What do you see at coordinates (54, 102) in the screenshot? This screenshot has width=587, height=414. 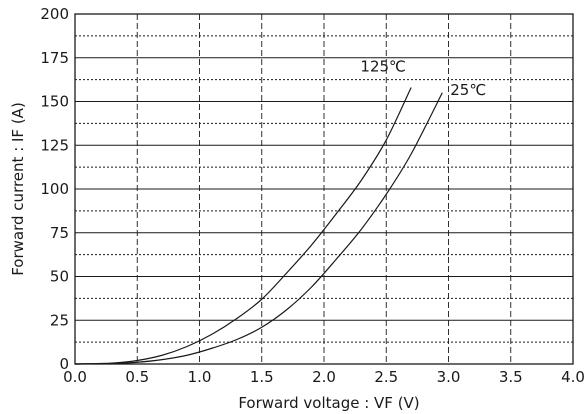 I see `y-tick-label: 150` at bounding box center [54, 102].